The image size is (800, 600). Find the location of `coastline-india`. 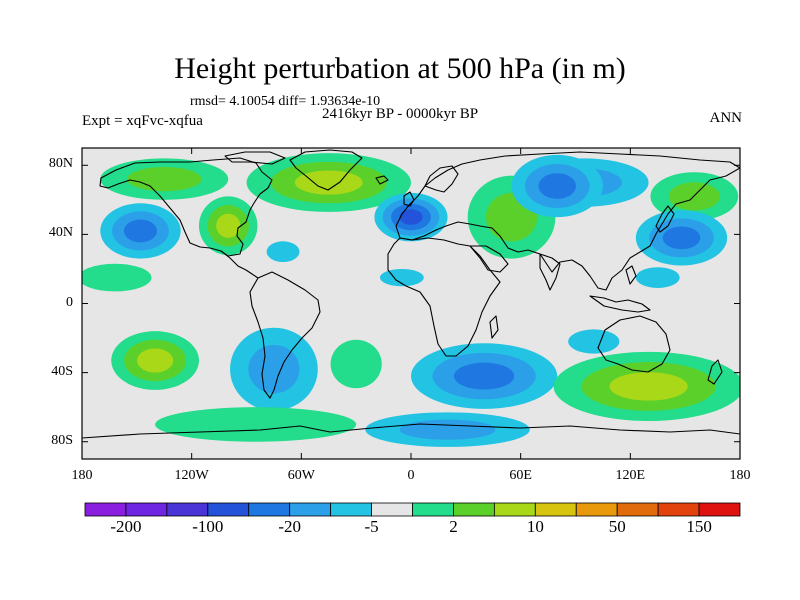

coastline-india is located at coordinates (550, 272).